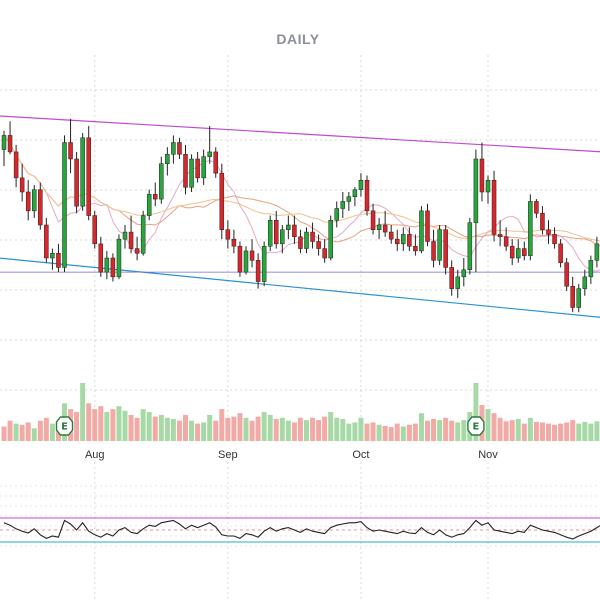 The image size is (600, 600). Describe the element at coordinates (301, 529) in the screenshot. I see `rsi-line` at that location.